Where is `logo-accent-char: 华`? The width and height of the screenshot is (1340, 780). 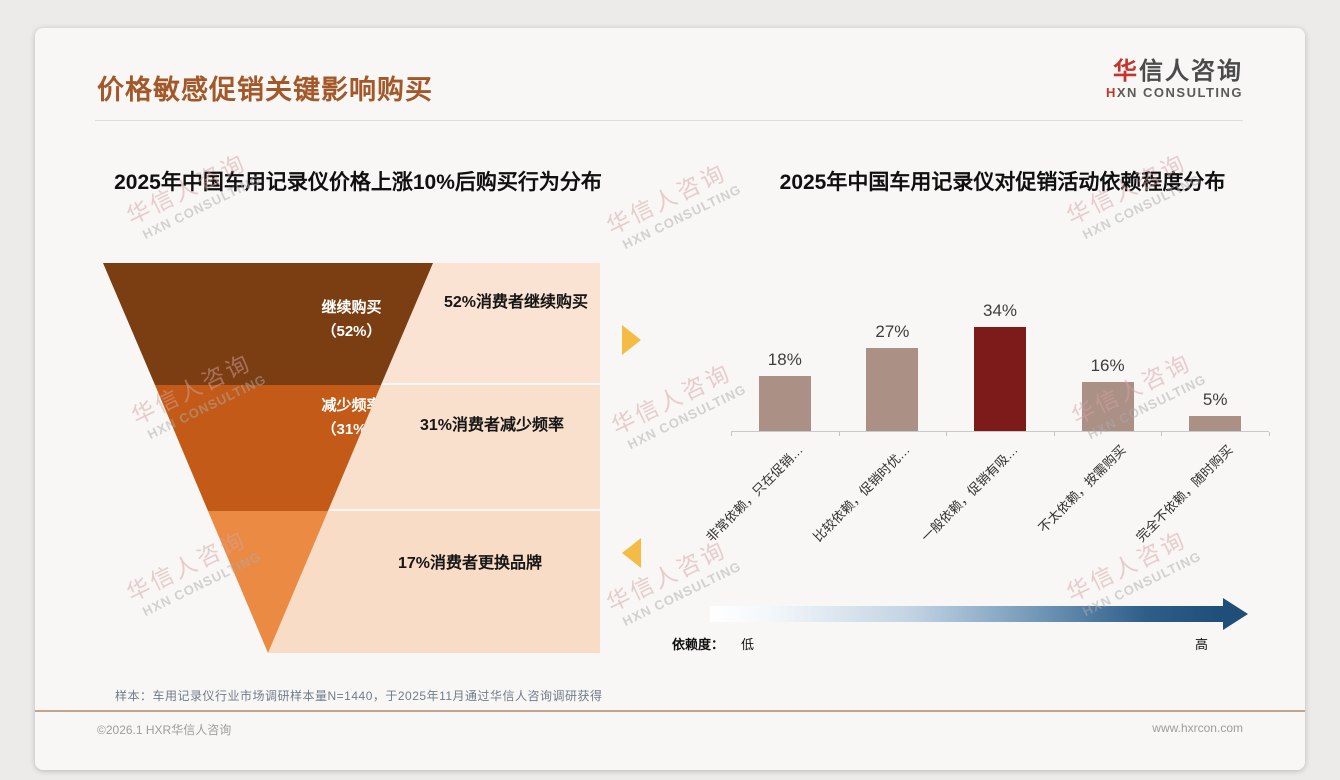 logo-accent-char: 华 is located at coordinates (1126, 71).